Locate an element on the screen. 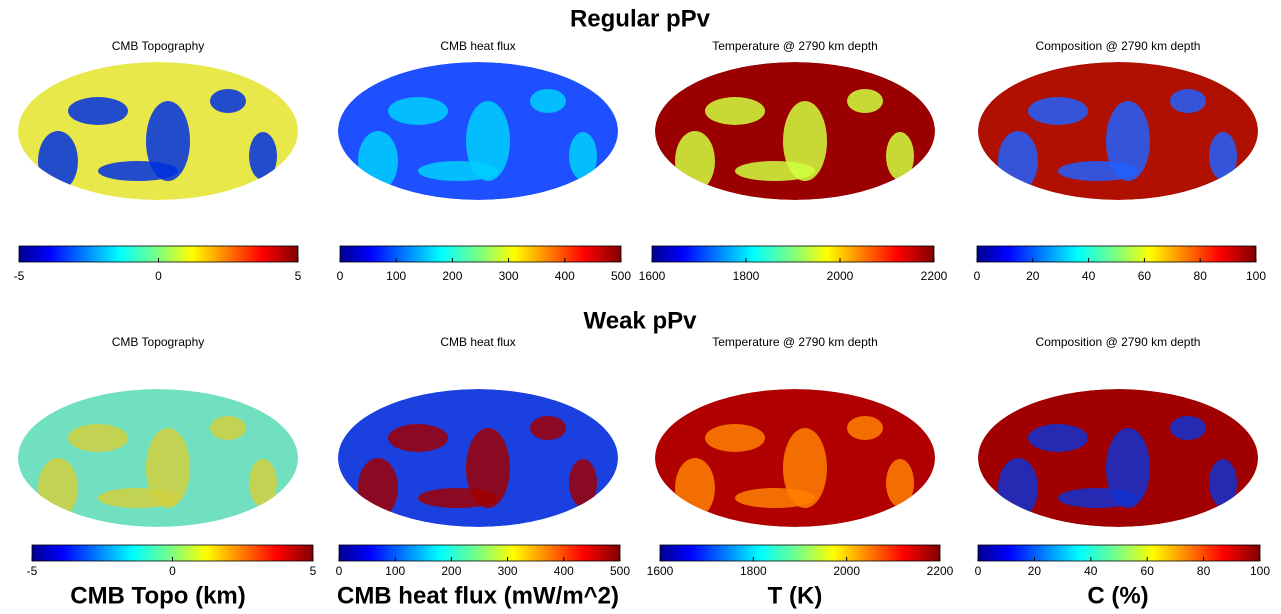  row-title: Regular pPv is located at coordinates (640, 18).